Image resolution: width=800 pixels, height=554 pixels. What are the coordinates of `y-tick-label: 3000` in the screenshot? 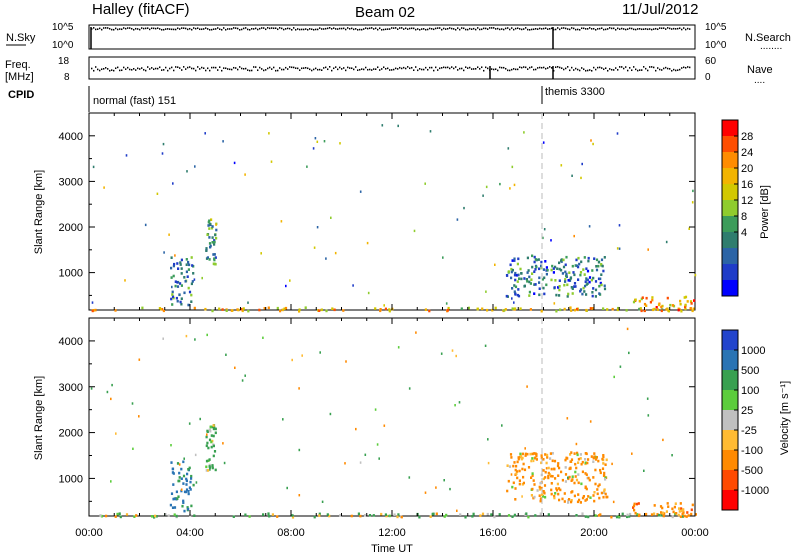 It's located at (71, 182).